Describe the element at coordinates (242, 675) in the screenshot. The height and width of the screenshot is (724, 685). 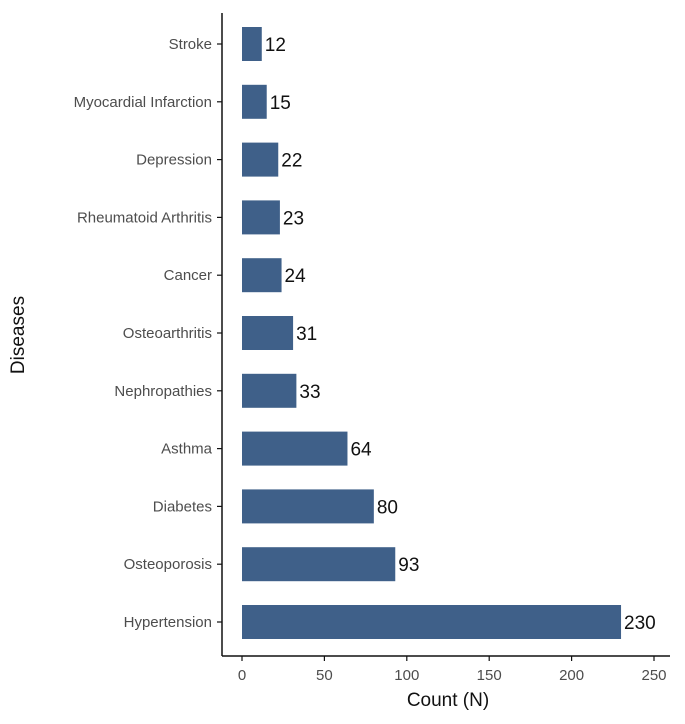
I see `x-tick-label-0: 0` at that location.